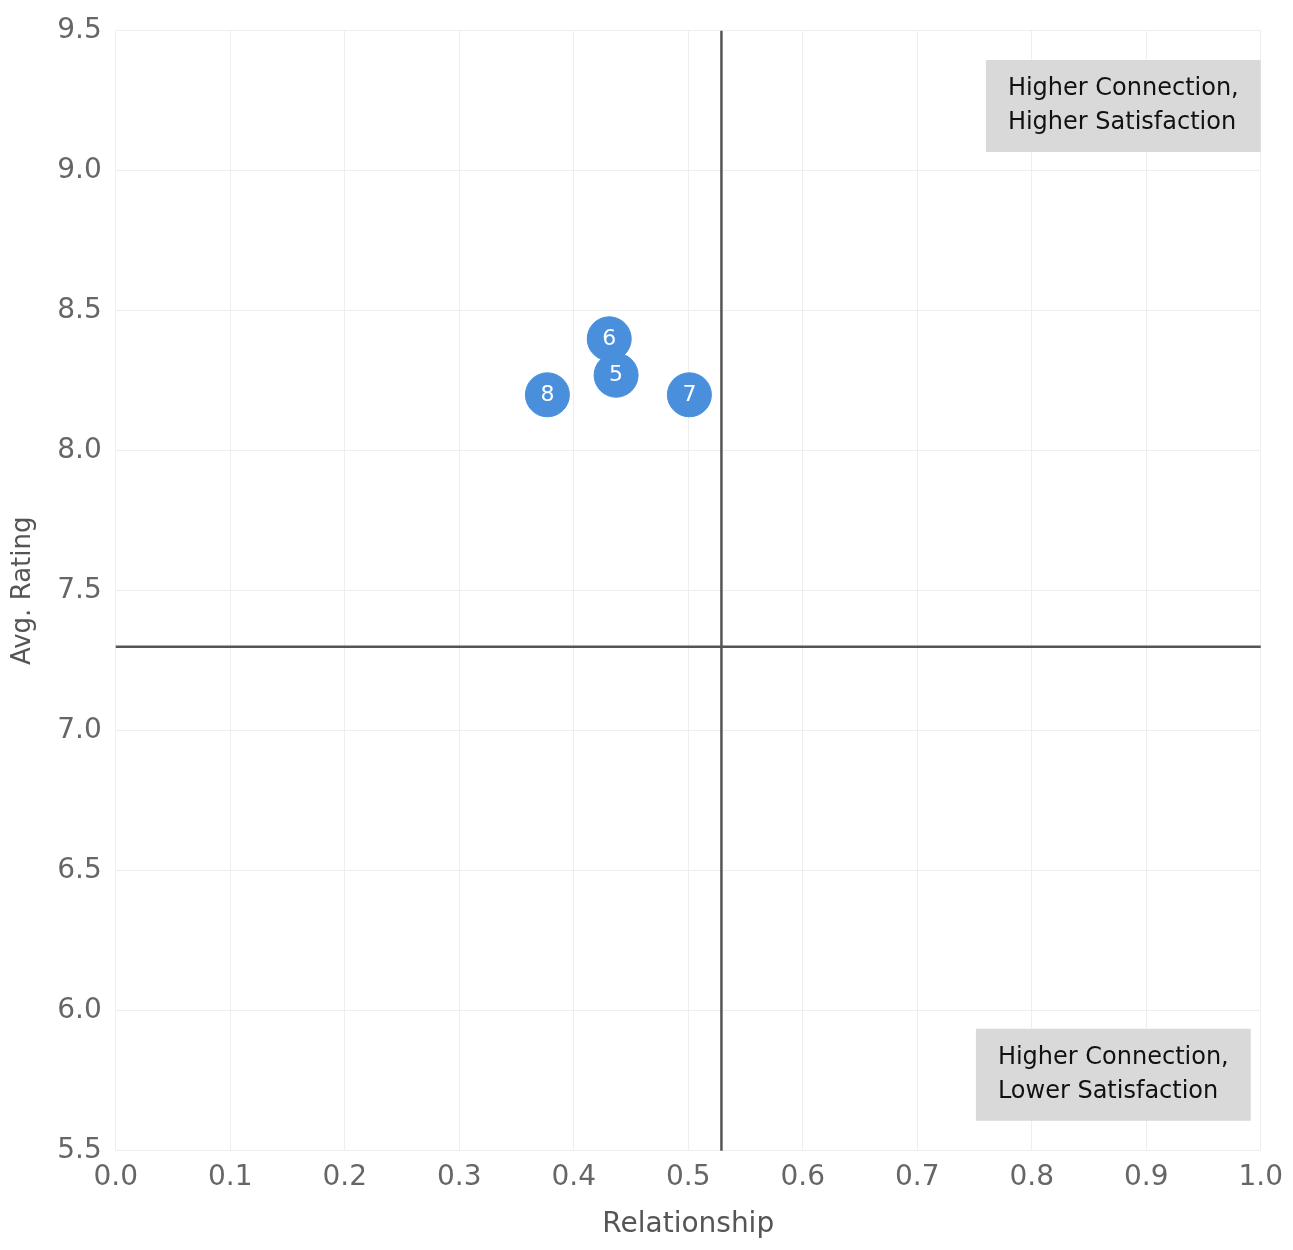 This screenshot has height=1250, width=1293. Describe the element at coordinates (79, 169) in the screenshot. I see `y-tick-label: 9.0` at that location.